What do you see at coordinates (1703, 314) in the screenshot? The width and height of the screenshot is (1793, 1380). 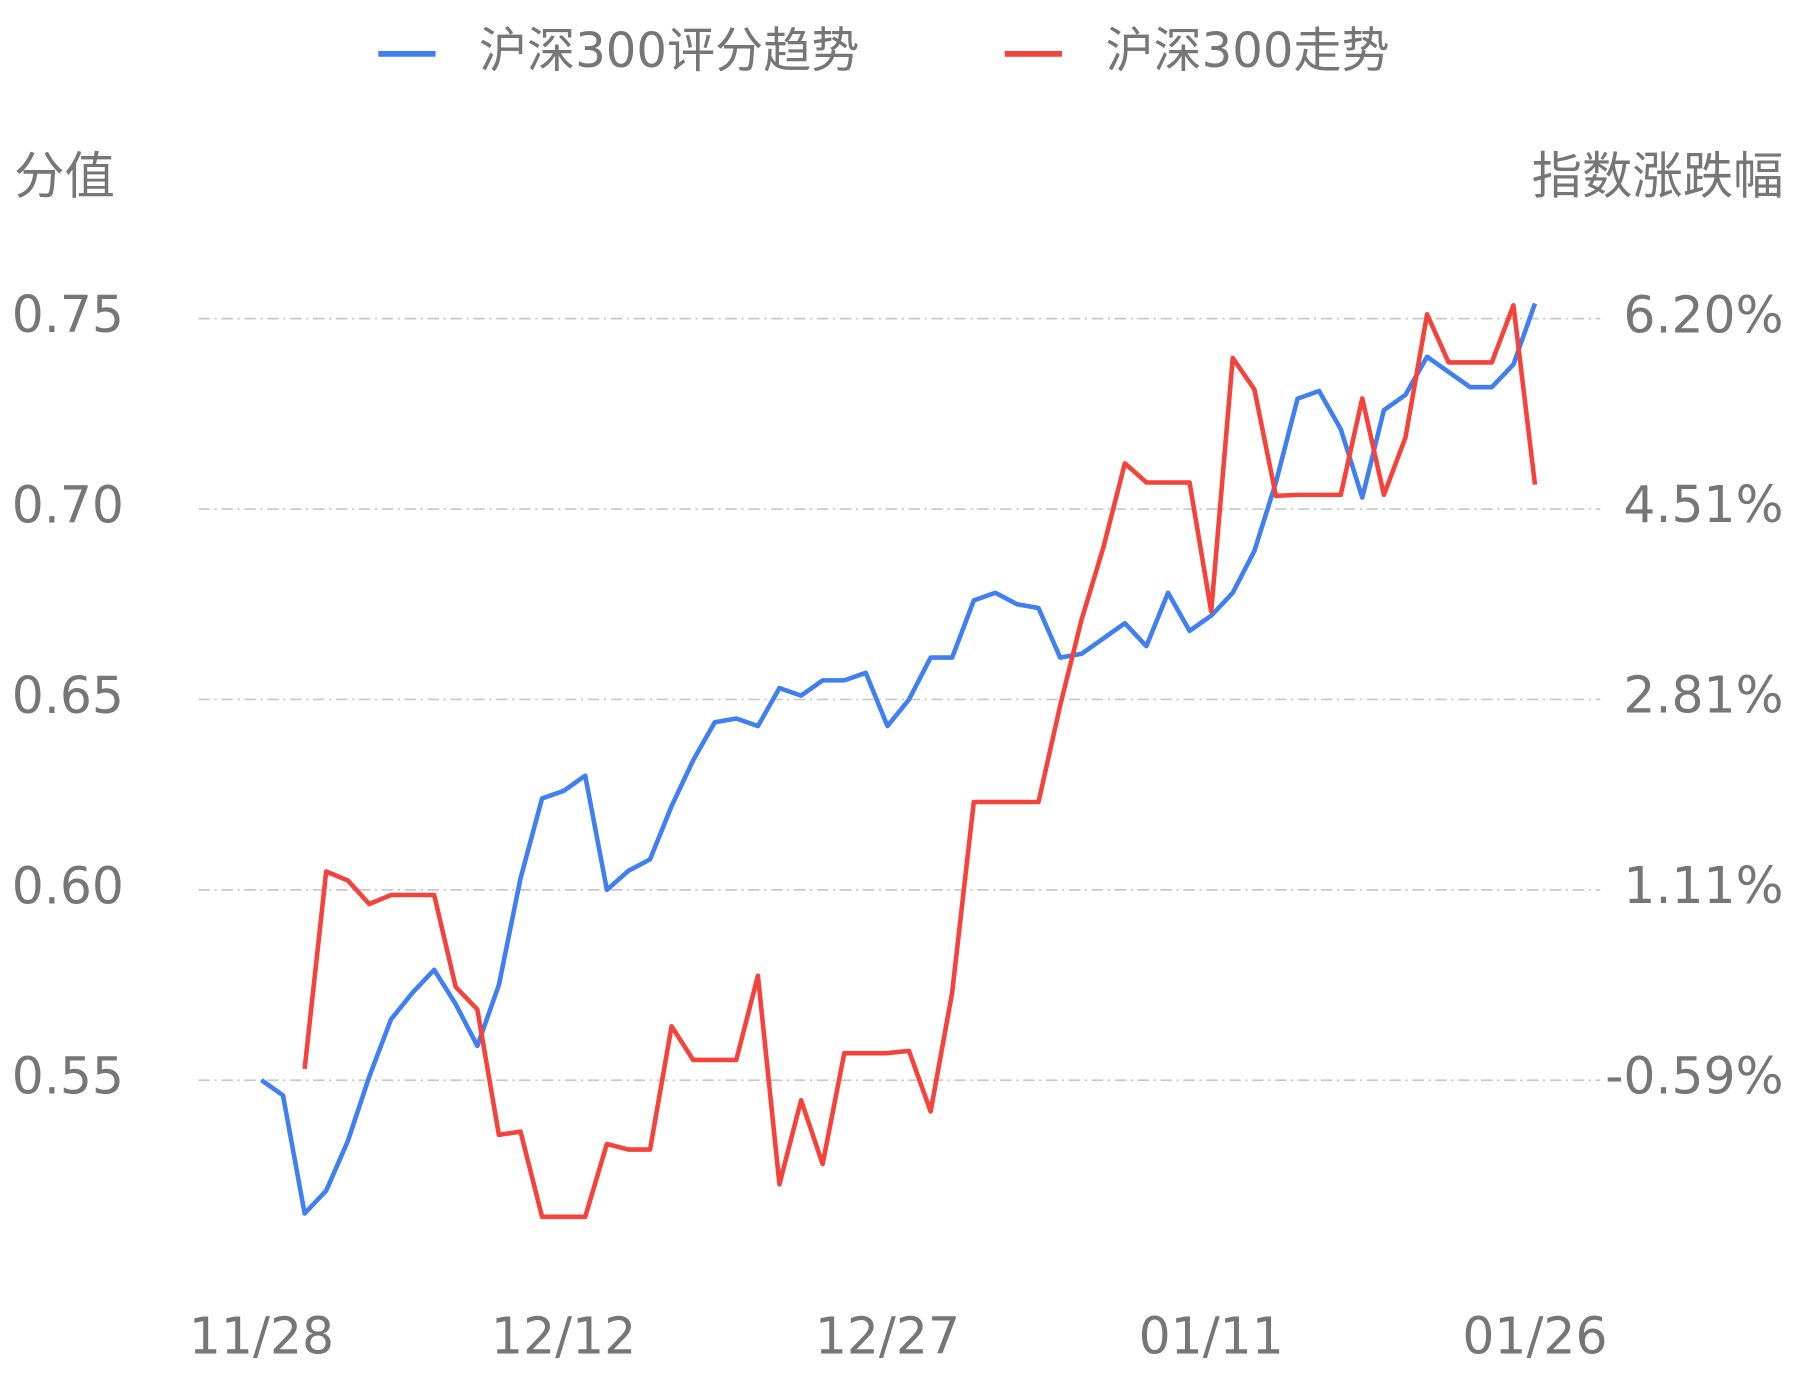 I see `y2-tick-label: 6.20%` at bounding box center [1703, 314].